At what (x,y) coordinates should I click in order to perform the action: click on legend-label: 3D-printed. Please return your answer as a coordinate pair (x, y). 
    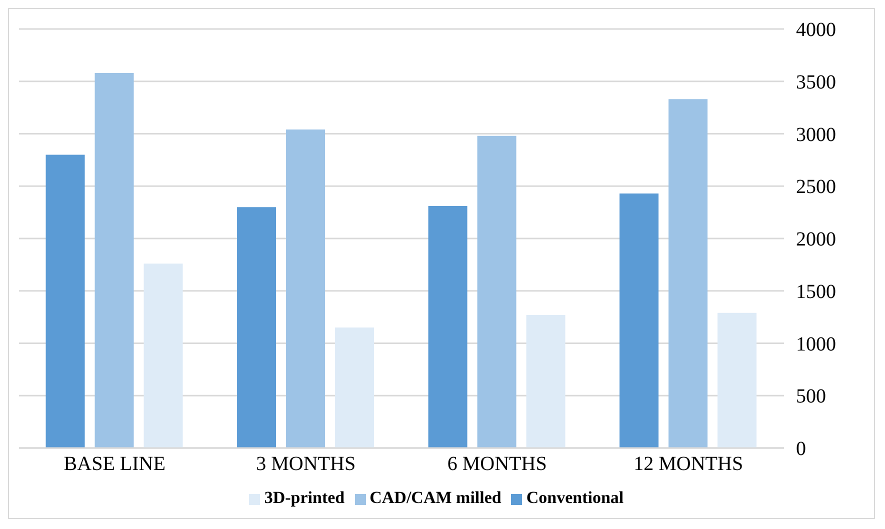
    Looking at the image, I should click on (304, 497).